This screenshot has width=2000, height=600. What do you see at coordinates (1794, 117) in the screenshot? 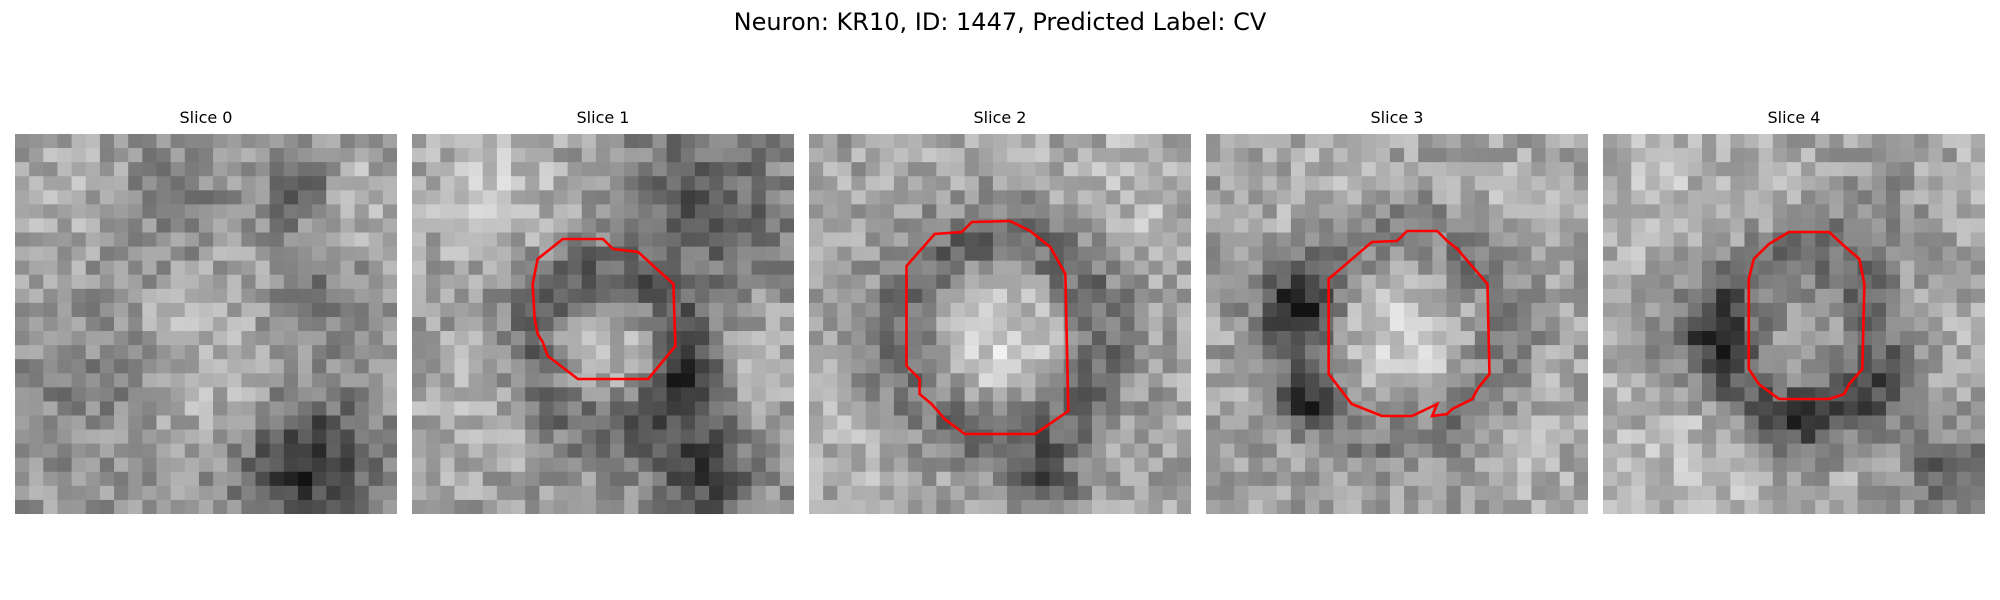
I see `slice-title: Slice 4` at bounding box center [1794, 117].